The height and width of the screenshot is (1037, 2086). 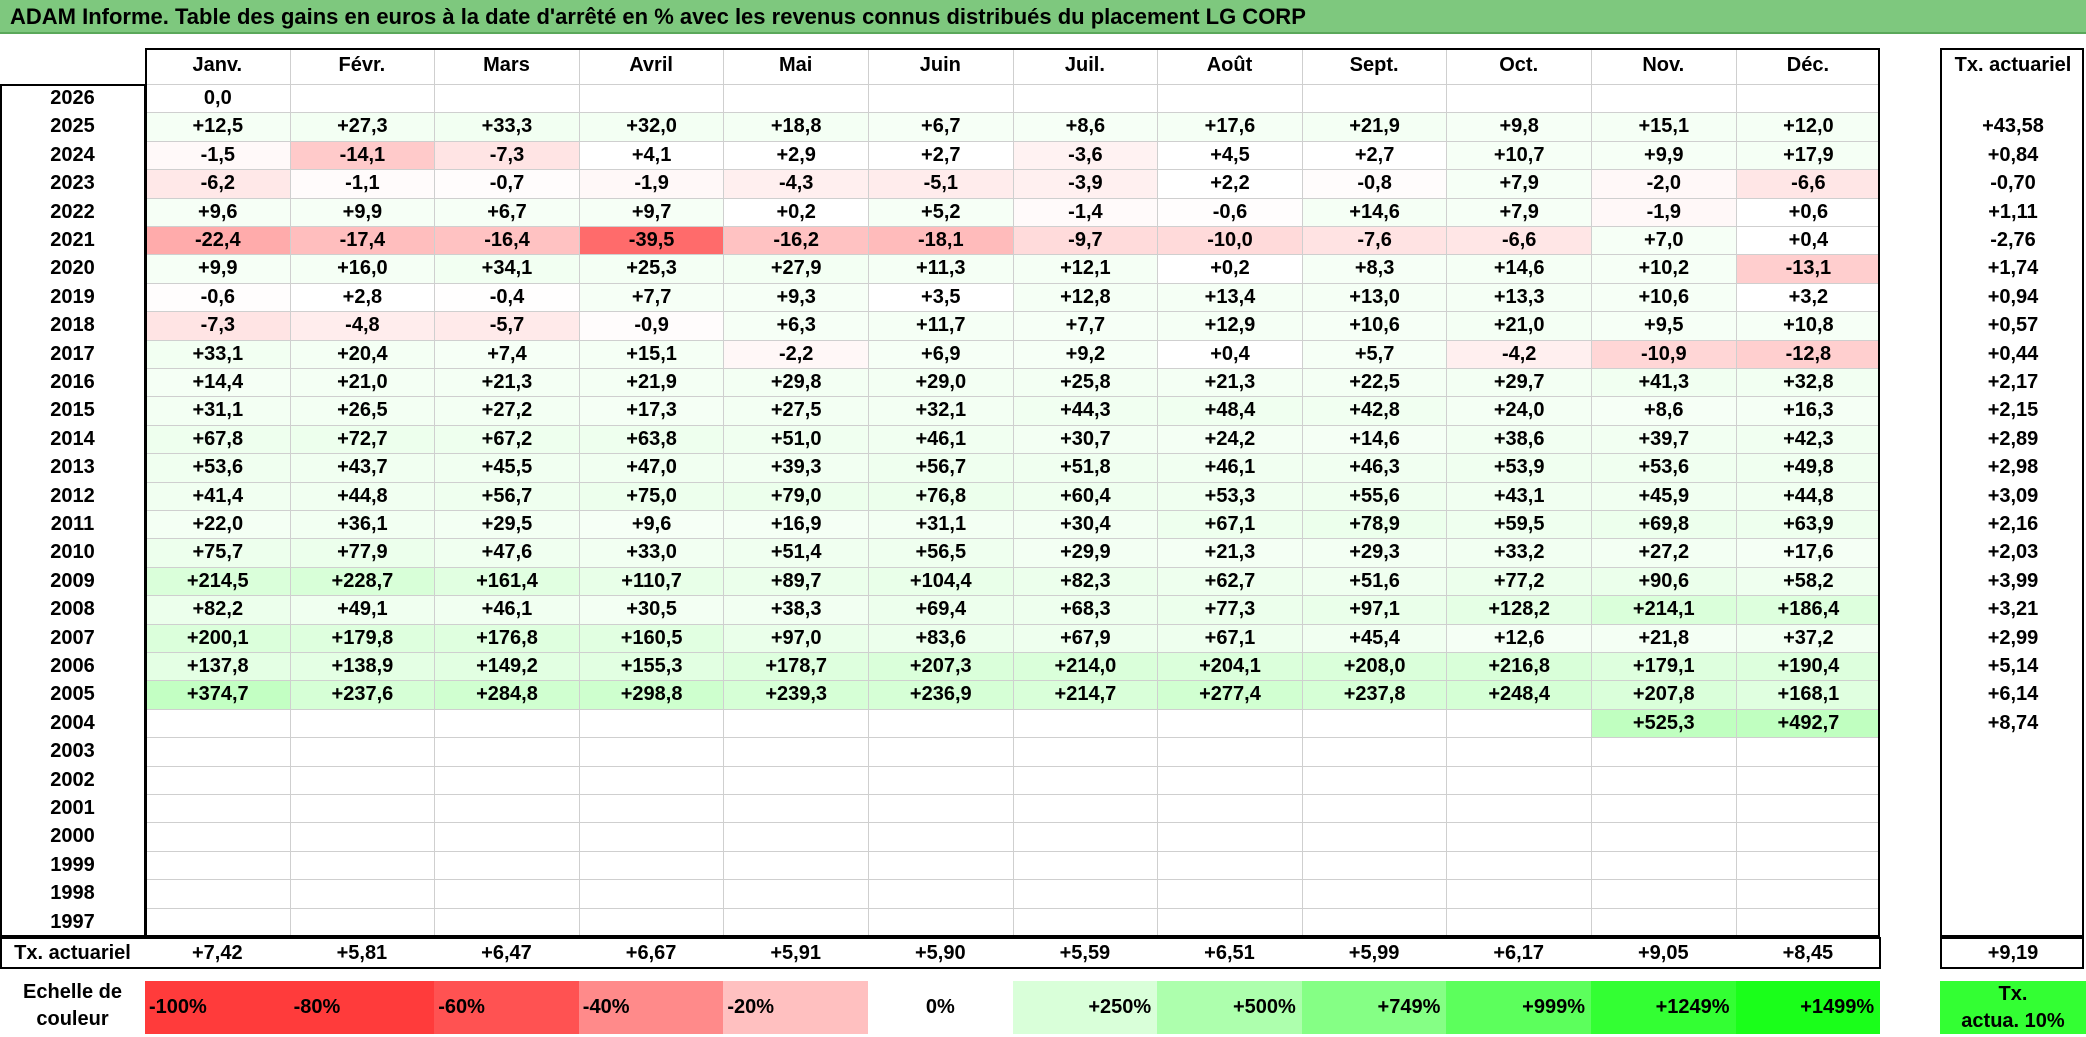 What do you see at coordinates (941, 525) in the screenshot?
I see `gain-cell: +31,1` at bounding box center [941, 525].